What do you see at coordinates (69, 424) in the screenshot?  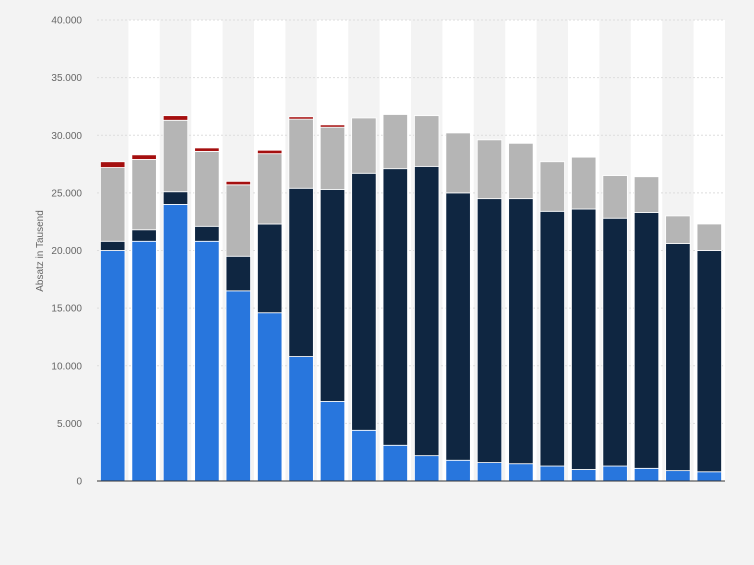 I see `y-tick-label: 5.000` at bounding box center [69, 424].